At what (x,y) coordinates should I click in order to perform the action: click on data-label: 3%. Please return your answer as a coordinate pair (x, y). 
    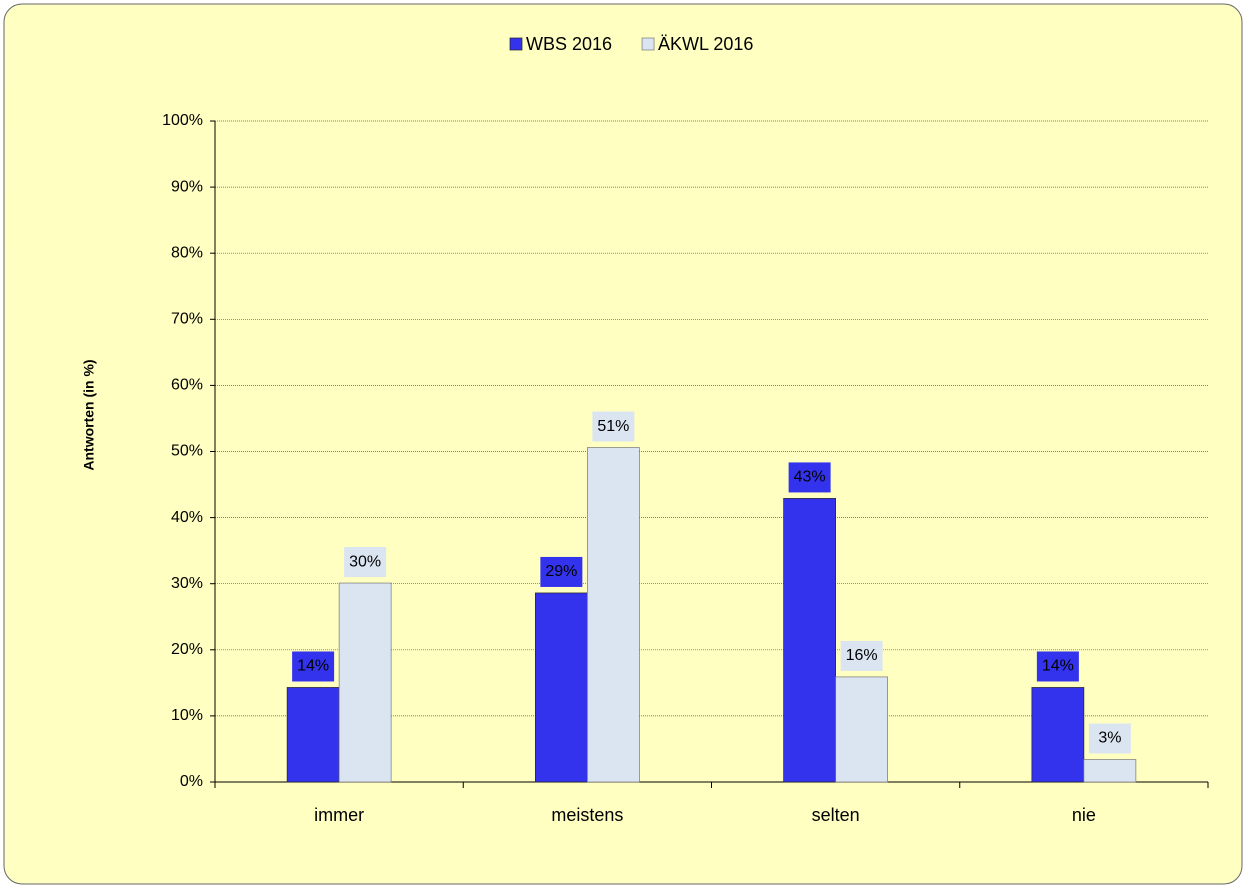
    Looking at the image, I should click on (1109, 738).